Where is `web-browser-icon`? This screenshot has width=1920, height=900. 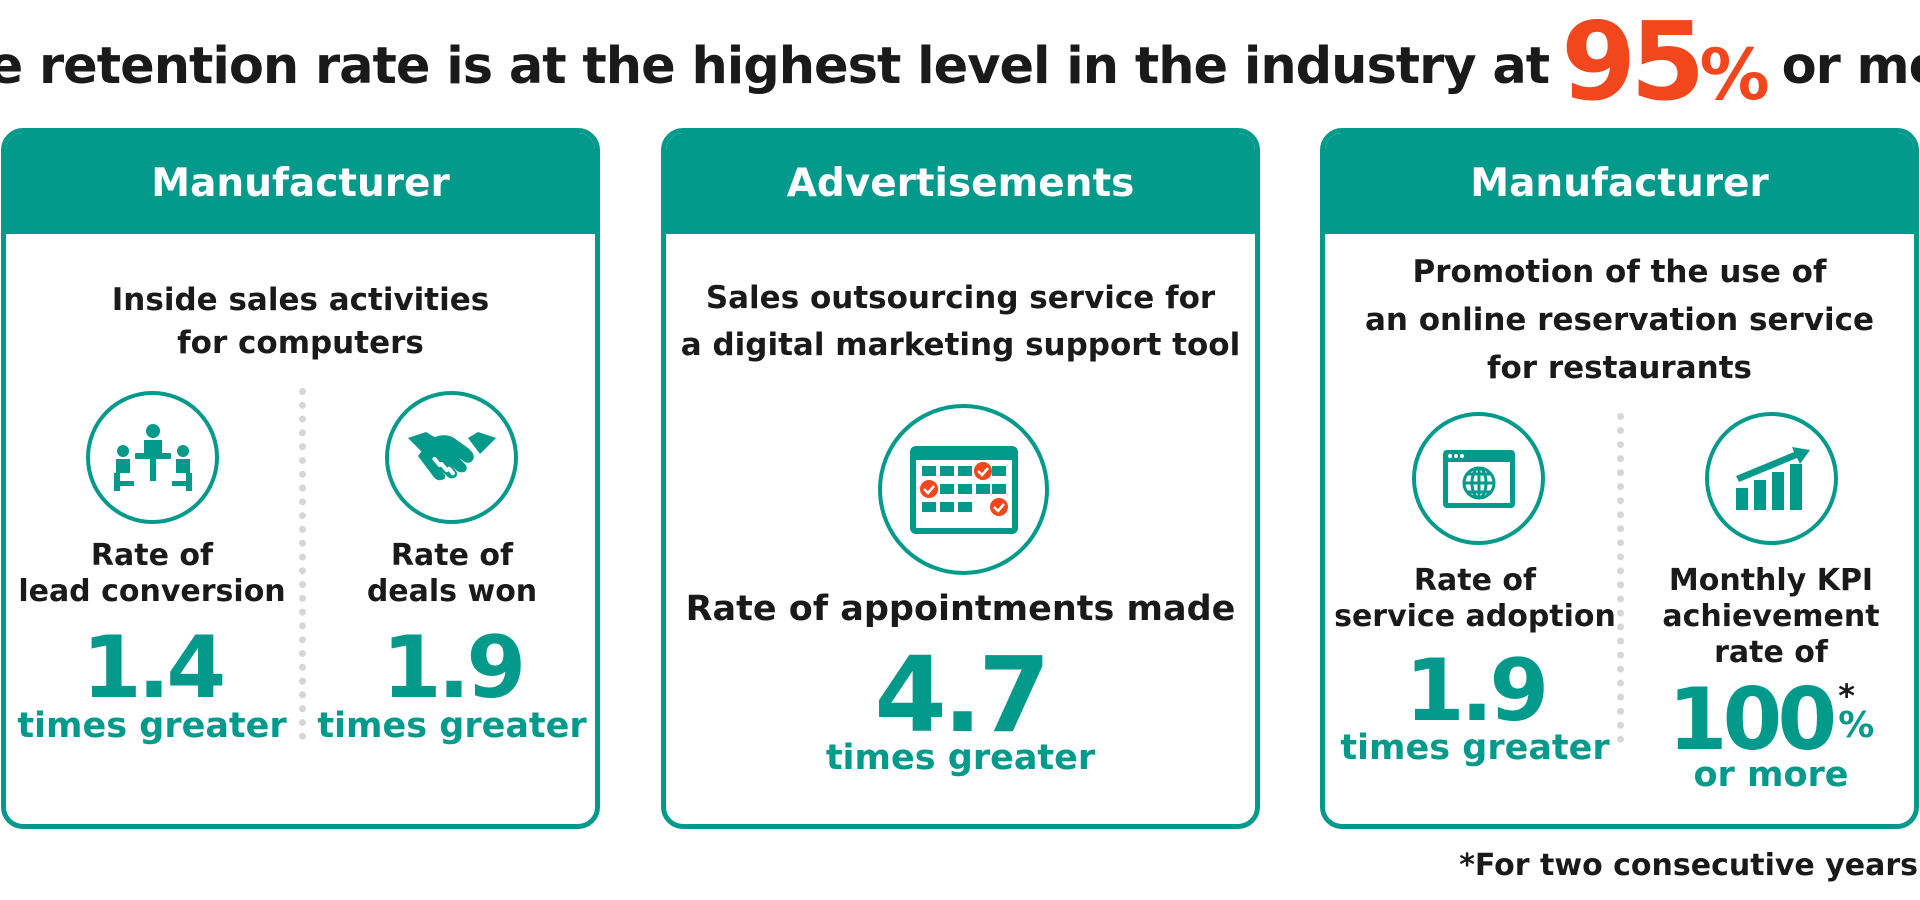
web-browser-icon is located at coordinates (1478, 478).